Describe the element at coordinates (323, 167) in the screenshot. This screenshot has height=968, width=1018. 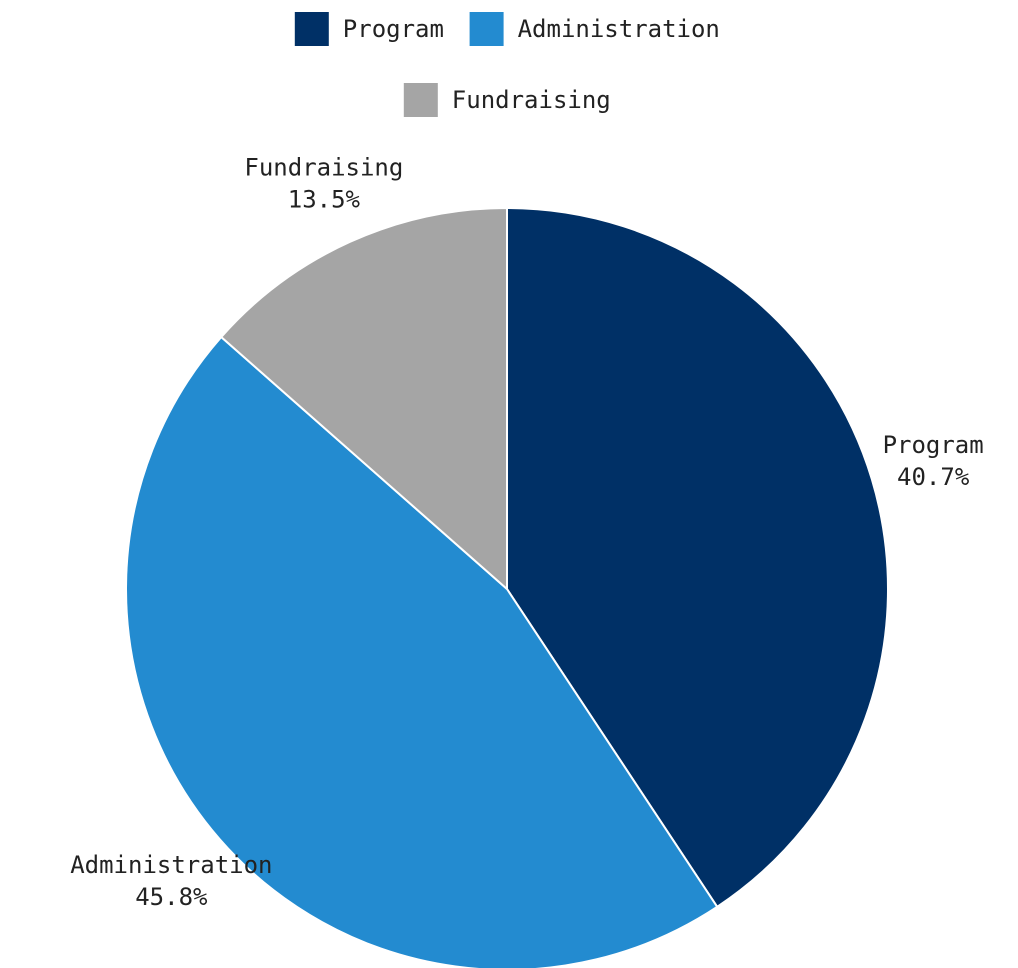
I see `slice-label-name-fundraising: Fundraising` at that location.